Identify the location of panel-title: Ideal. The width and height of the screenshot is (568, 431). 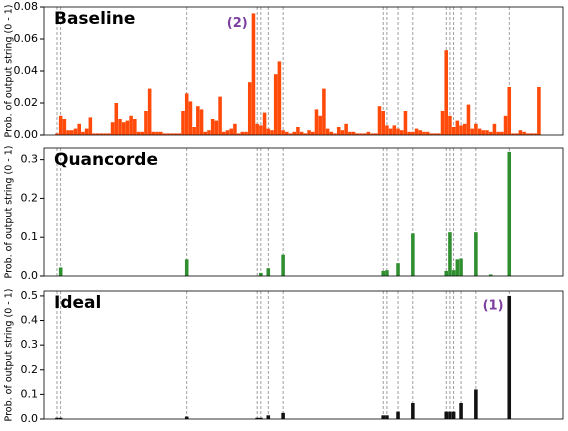
(77, 303).